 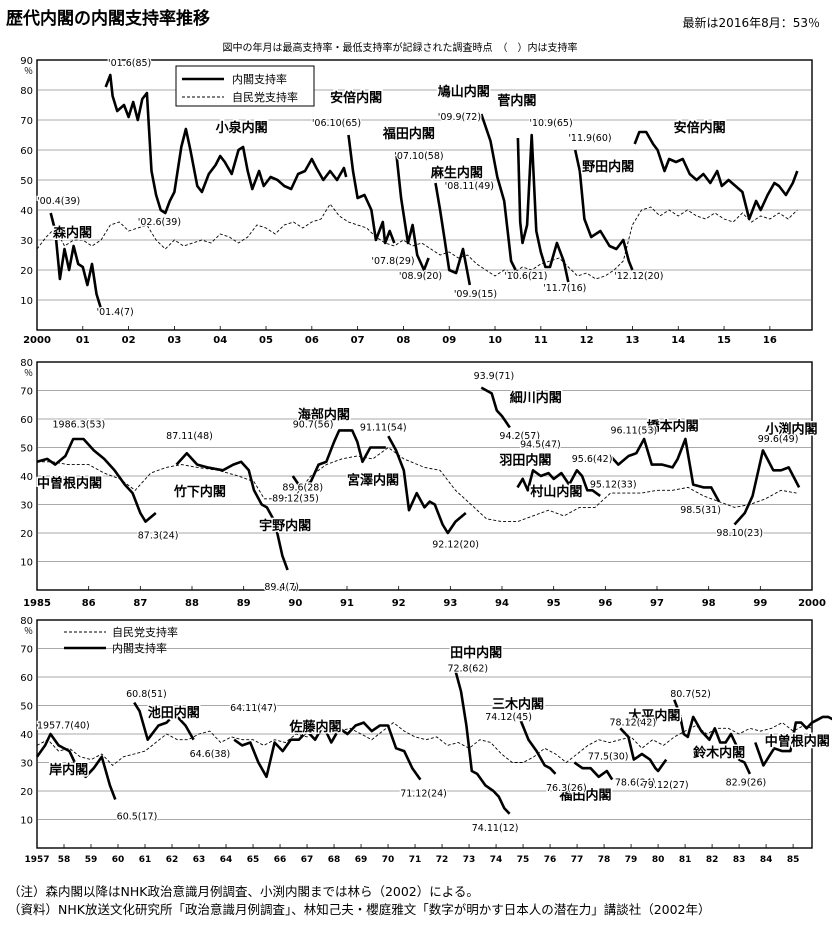 What do you see at coordinates (265, 97) in the screenshot?
I see `legend-ldp-label: 自民党支持率` at bounding box center [265, 97].